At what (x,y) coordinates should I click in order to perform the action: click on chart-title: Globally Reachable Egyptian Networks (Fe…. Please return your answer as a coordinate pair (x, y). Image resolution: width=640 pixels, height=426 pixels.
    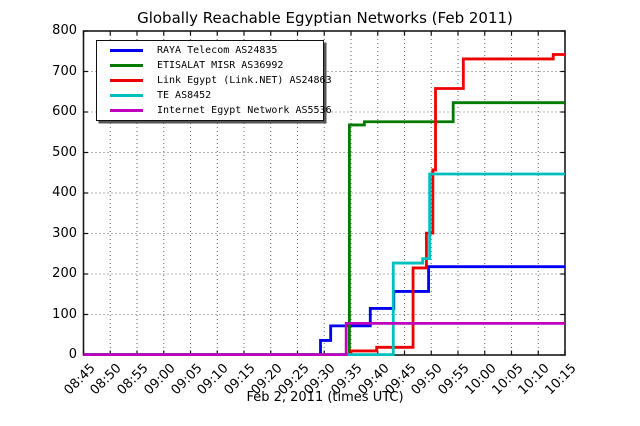
    Looking at the image, I should click on (325, 18).